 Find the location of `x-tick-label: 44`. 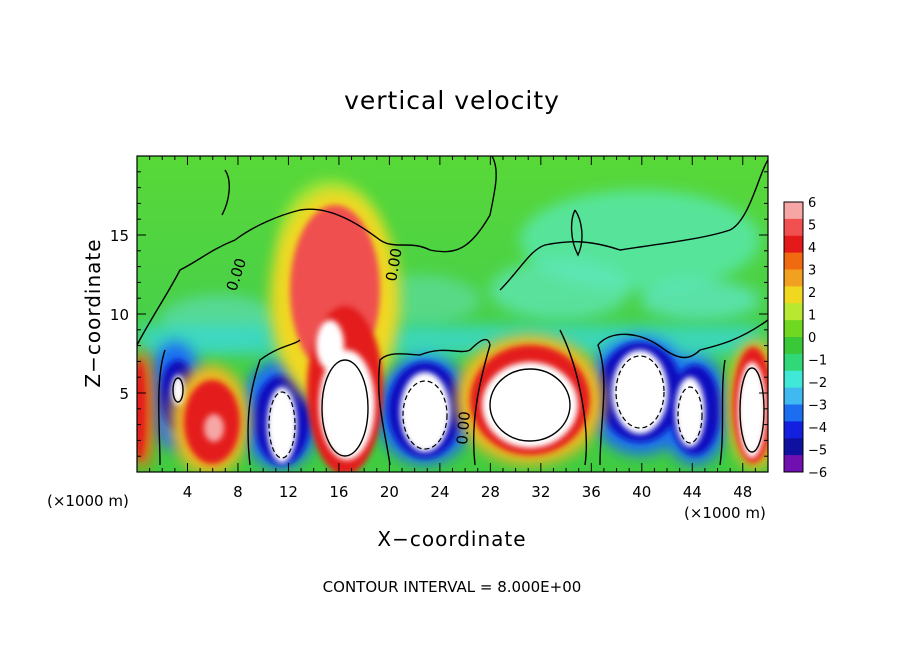

x-tick-label: 44 is located at coordinates (692, 492).